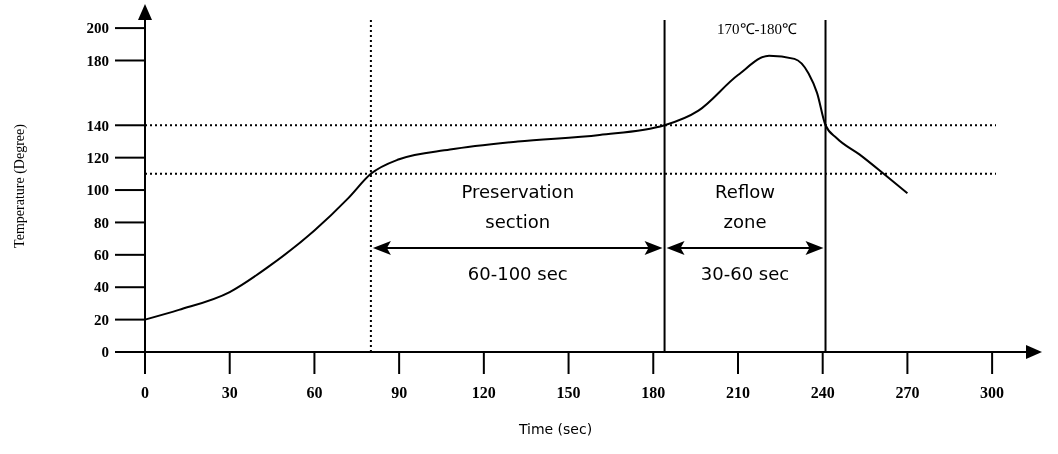 The height and width of the screenshot is (454, 1058). Describe the element at coordinates (229, 392) in the screenshot. I see `x-tick-label: 30` at that location.